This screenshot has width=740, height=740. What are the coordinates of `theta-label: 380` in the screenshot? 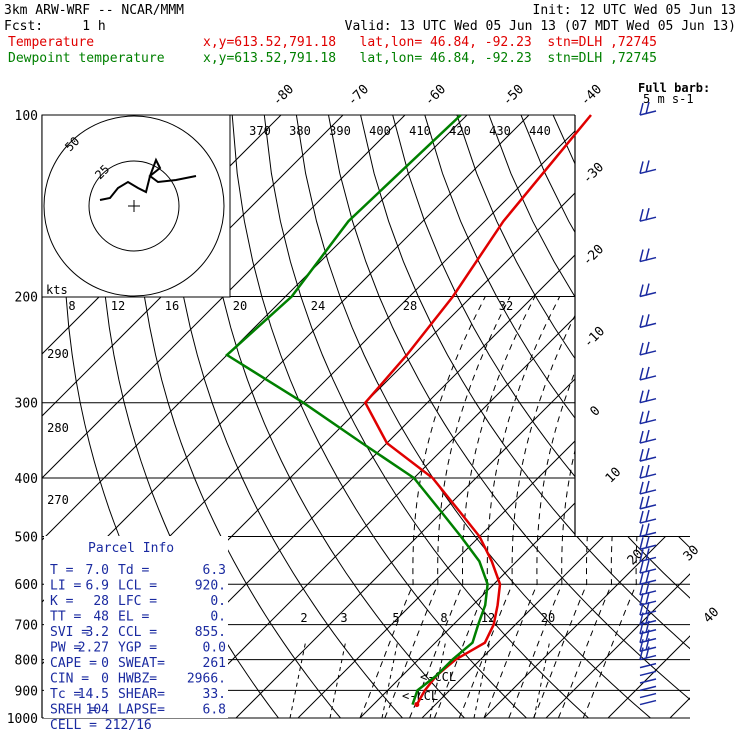 It's located at (300, 131).